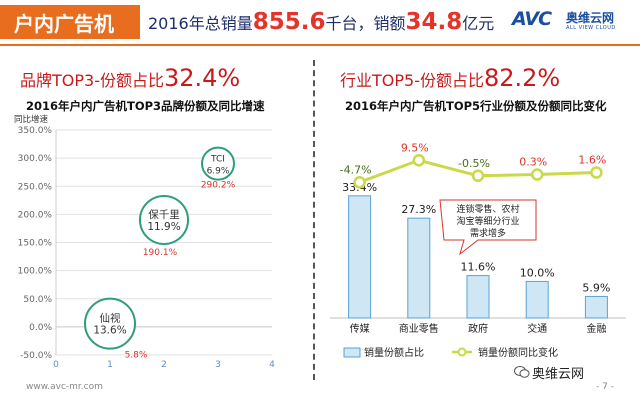  I want to click on category-label: 传媒, so click(360, 329).